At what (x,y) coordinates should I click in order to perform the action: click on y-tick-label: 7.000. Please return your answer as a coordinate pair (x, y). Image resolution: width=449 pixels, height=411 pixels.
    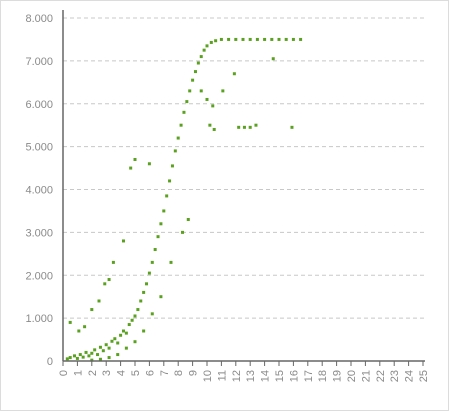
    Looking at the image, I should click on (39, 62).